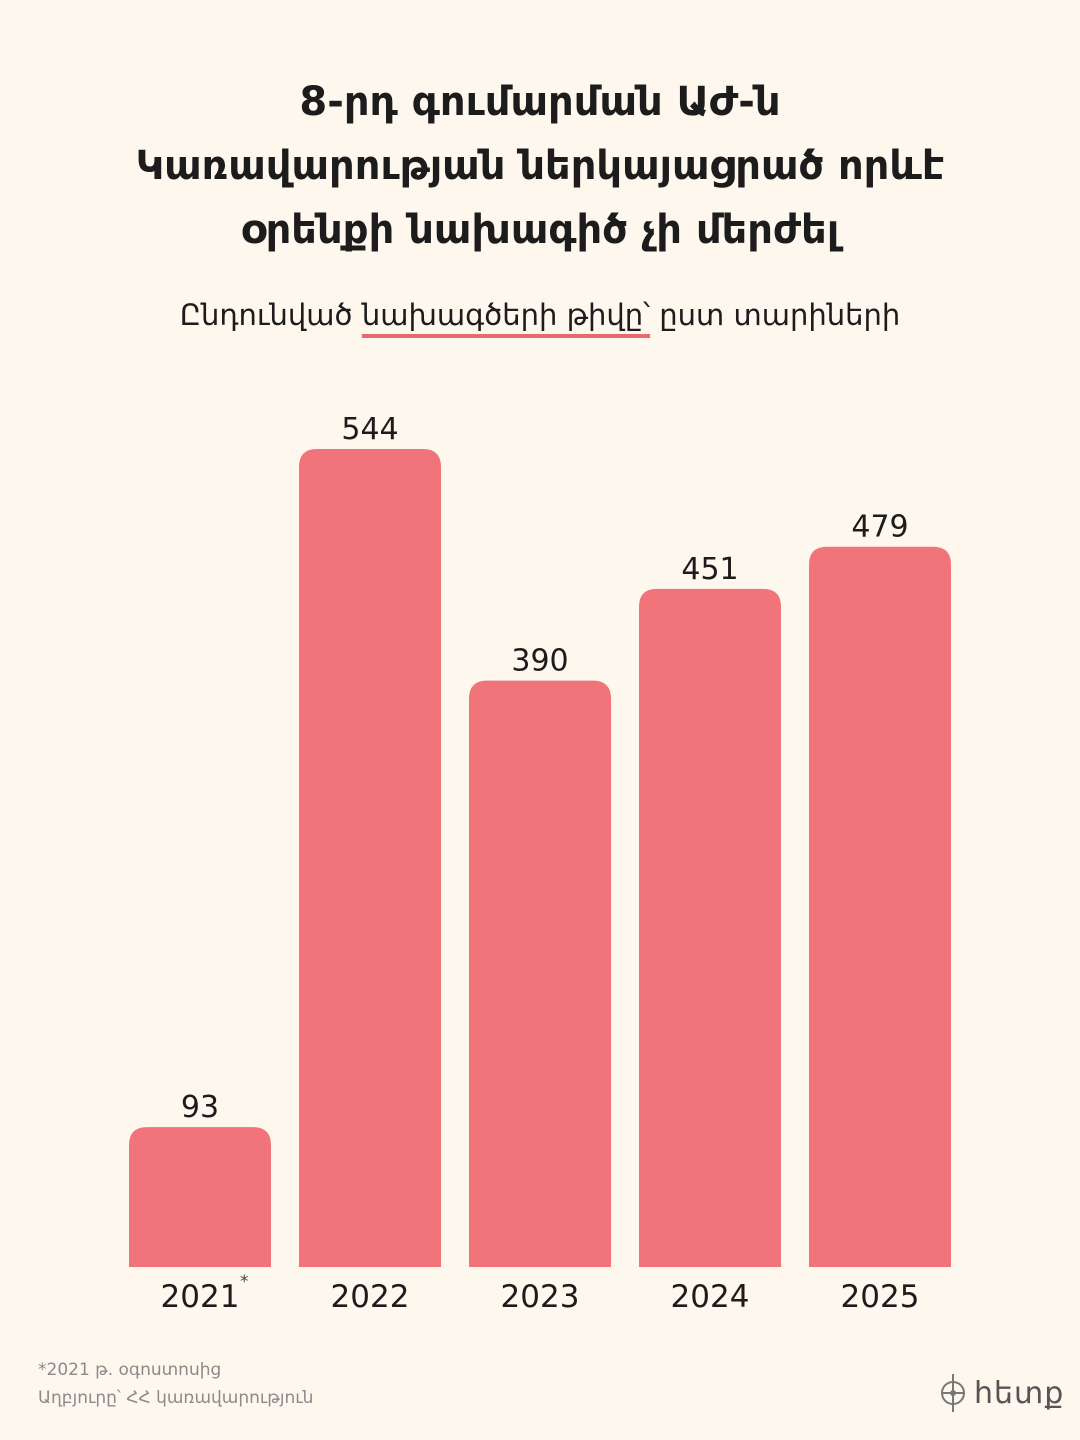 The height and width of the screenshot is (1440, 1080). Describe the element at coordinates (370, 858) in the screenshot. I see `bar-2022` at that location.